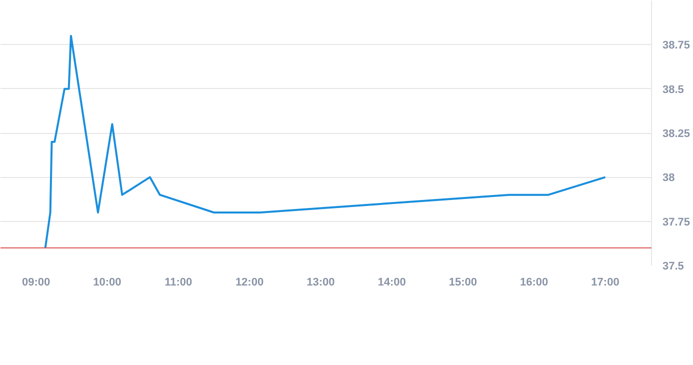 The image size is (693, 365). What do you see at coordinates (463, 282) in the screenshot?
I see `x-tick-label: 15:00` at bounding box center [463, 282].